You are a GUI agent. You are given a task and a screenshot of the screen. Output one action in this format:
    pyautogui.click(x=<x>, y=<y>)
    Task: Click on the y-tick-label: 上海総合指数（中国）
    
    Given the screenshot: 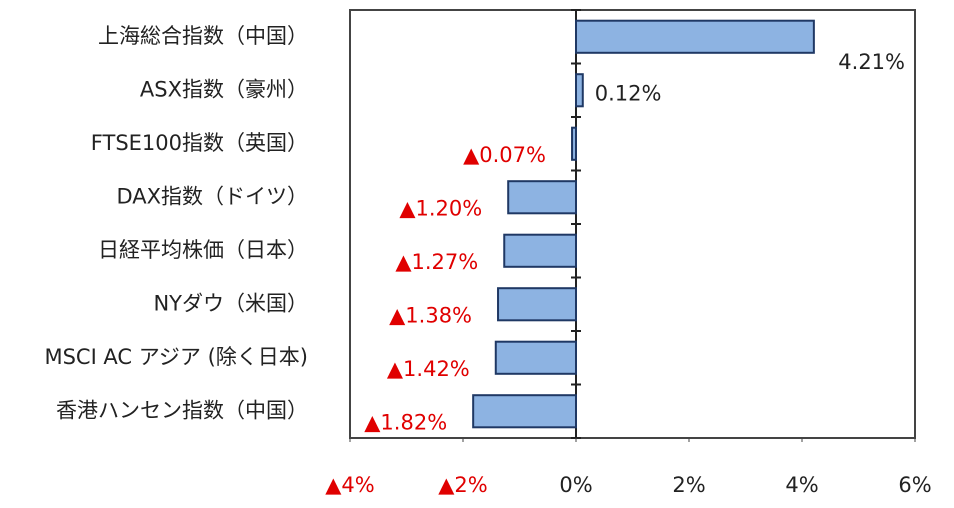 What is the action you would take?
    pyautogui.click(x=203, y=36)
    